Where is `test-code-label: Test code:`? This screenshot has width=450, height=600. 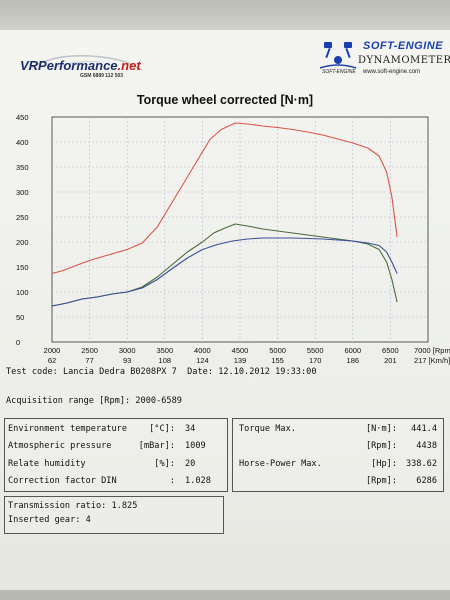 test-code-label: Test code: is located at coordinates (32, 372).